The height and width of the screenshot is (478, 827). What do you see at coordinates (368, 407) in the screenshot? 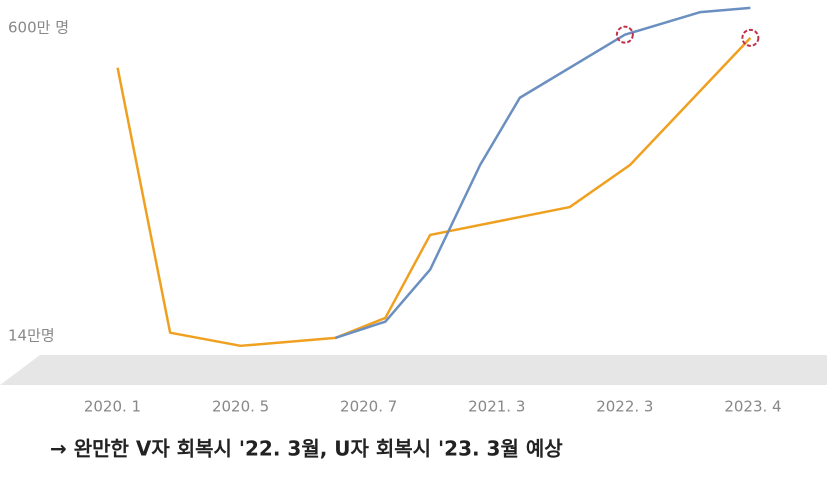
I see `x-tick-label: 2020. 7` at bounding box center [368, 407].